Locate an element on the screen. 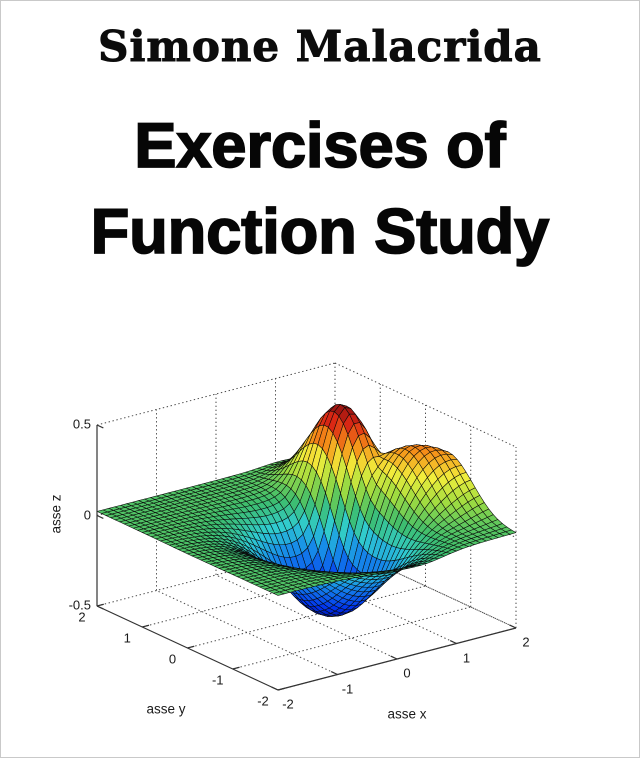  x-tick-label: -2 is located at coordinates (288, 704).